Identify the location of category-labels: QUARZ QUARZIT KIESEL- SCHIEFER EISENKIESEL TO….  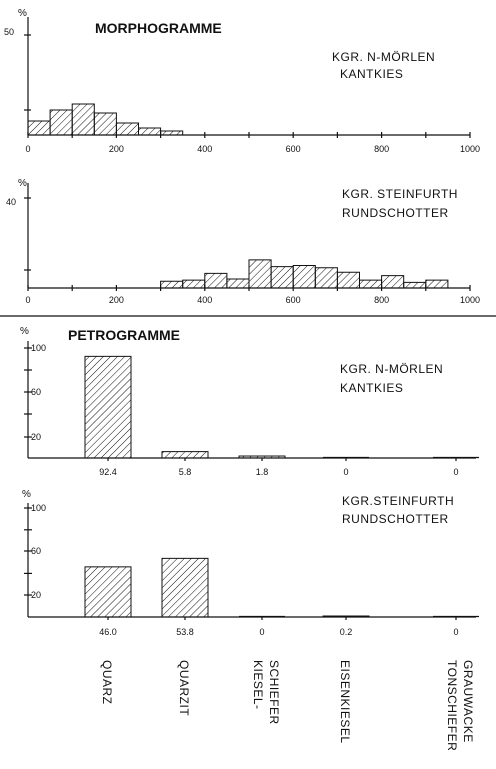
(287, 705).